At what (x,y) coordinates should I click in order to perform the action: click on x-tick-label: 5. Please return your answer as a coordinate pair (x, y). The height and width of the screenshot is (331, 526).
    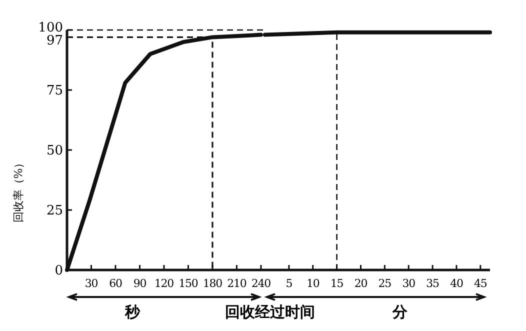
    Looking at the image, I should click on (289, 283).